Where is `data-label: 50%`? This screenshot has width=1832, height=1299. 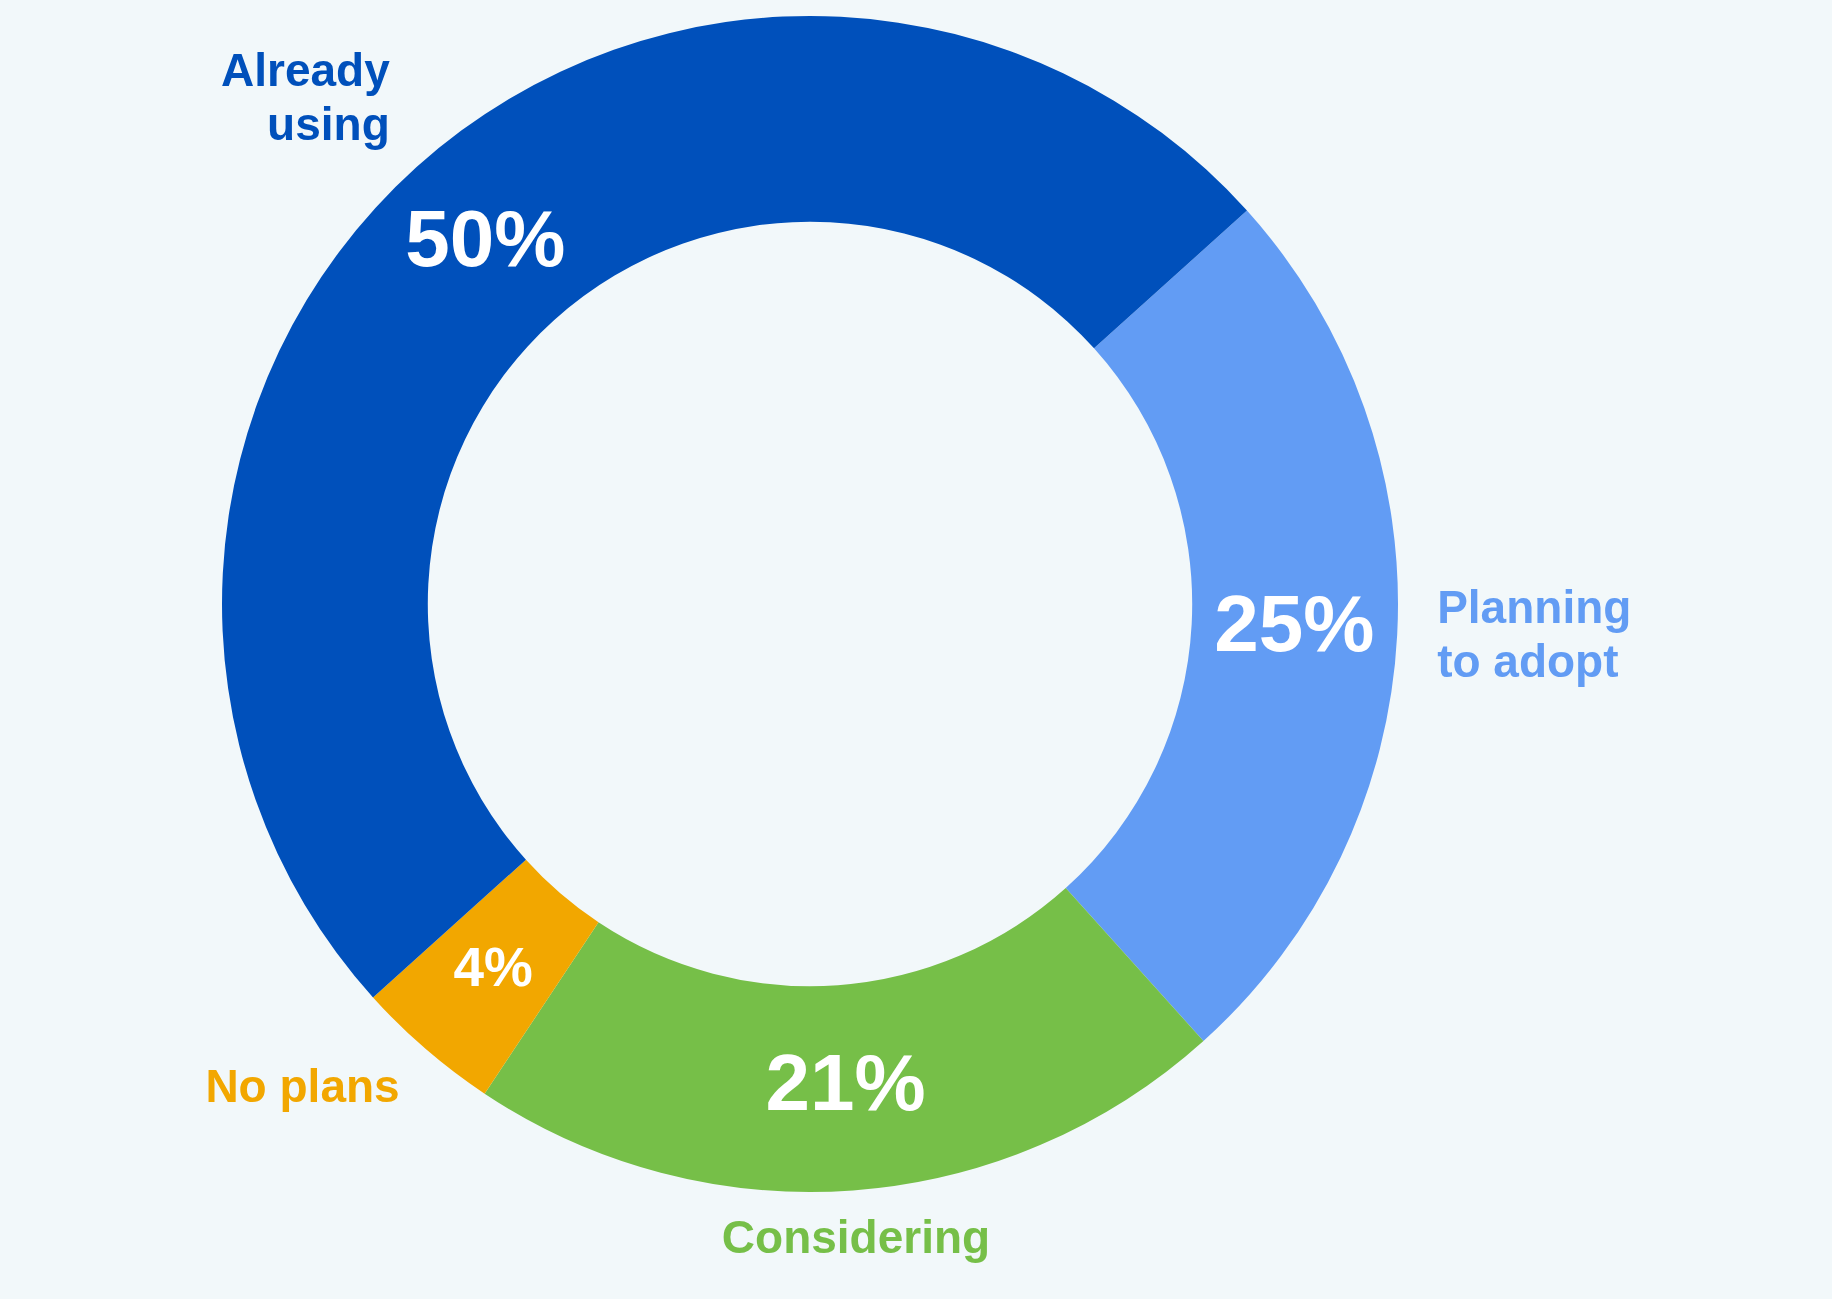
data-label: 50% is located at coordinates (485, 238).